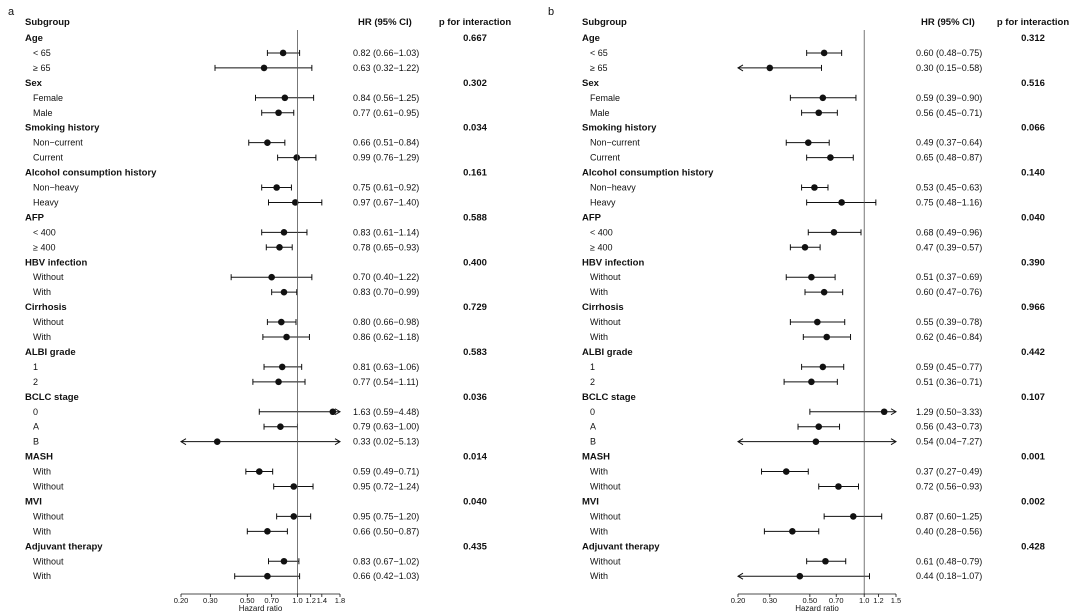 The image size is (1080, 616). Describe the element at coordinates (47, 22) in the screenshot. I see `header-subgroup: Subgroup` at that location.